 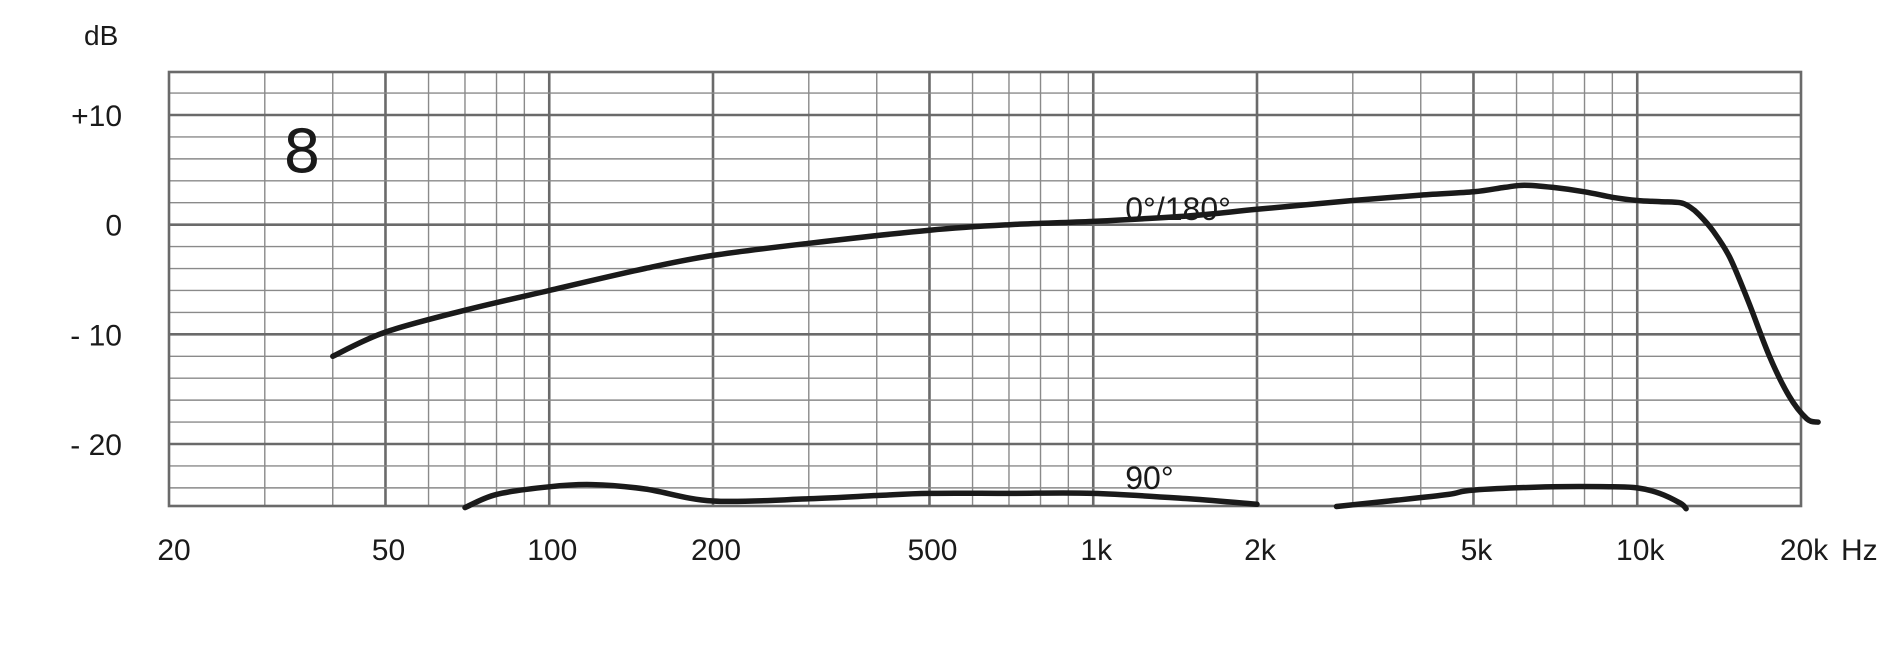 I want to click on series-label-on-axis: 0°/180°, so click(x=1178, y=209).